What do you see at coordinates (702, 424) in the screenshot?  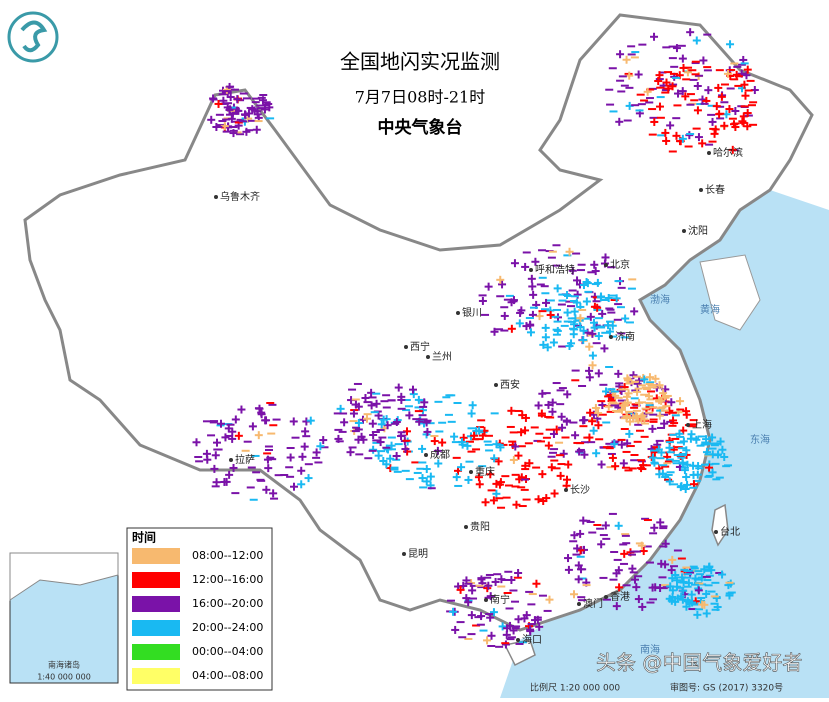 I see `city-label: 上海` at bounding box center [702, 424].